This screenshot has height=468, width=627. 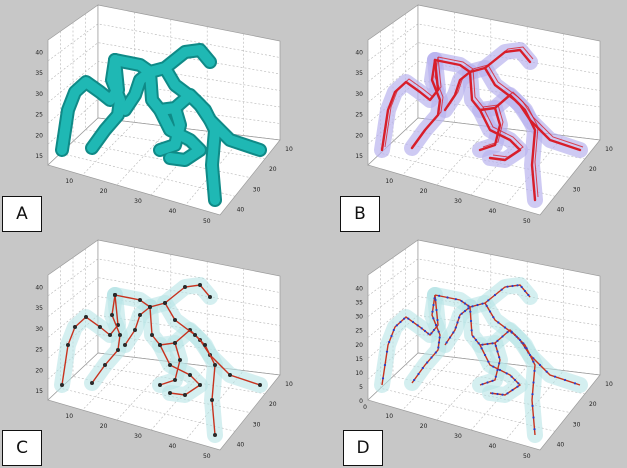 I want to click on z-tick-label: 40, so click(x=39, y=288).